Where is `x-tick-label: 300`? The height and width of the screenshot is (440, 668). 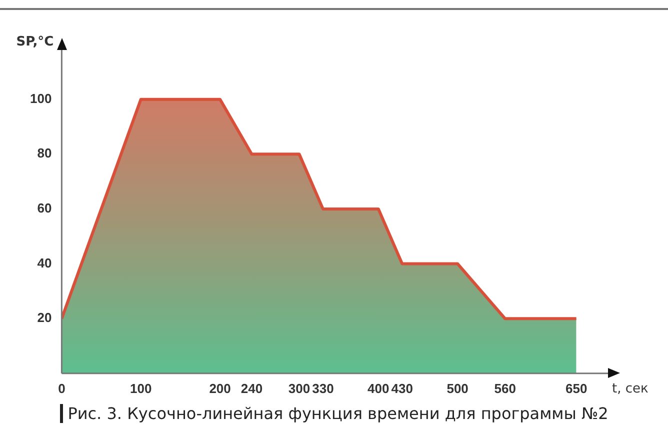
x-tick-label: 300 is located at coordinates (299, 388).